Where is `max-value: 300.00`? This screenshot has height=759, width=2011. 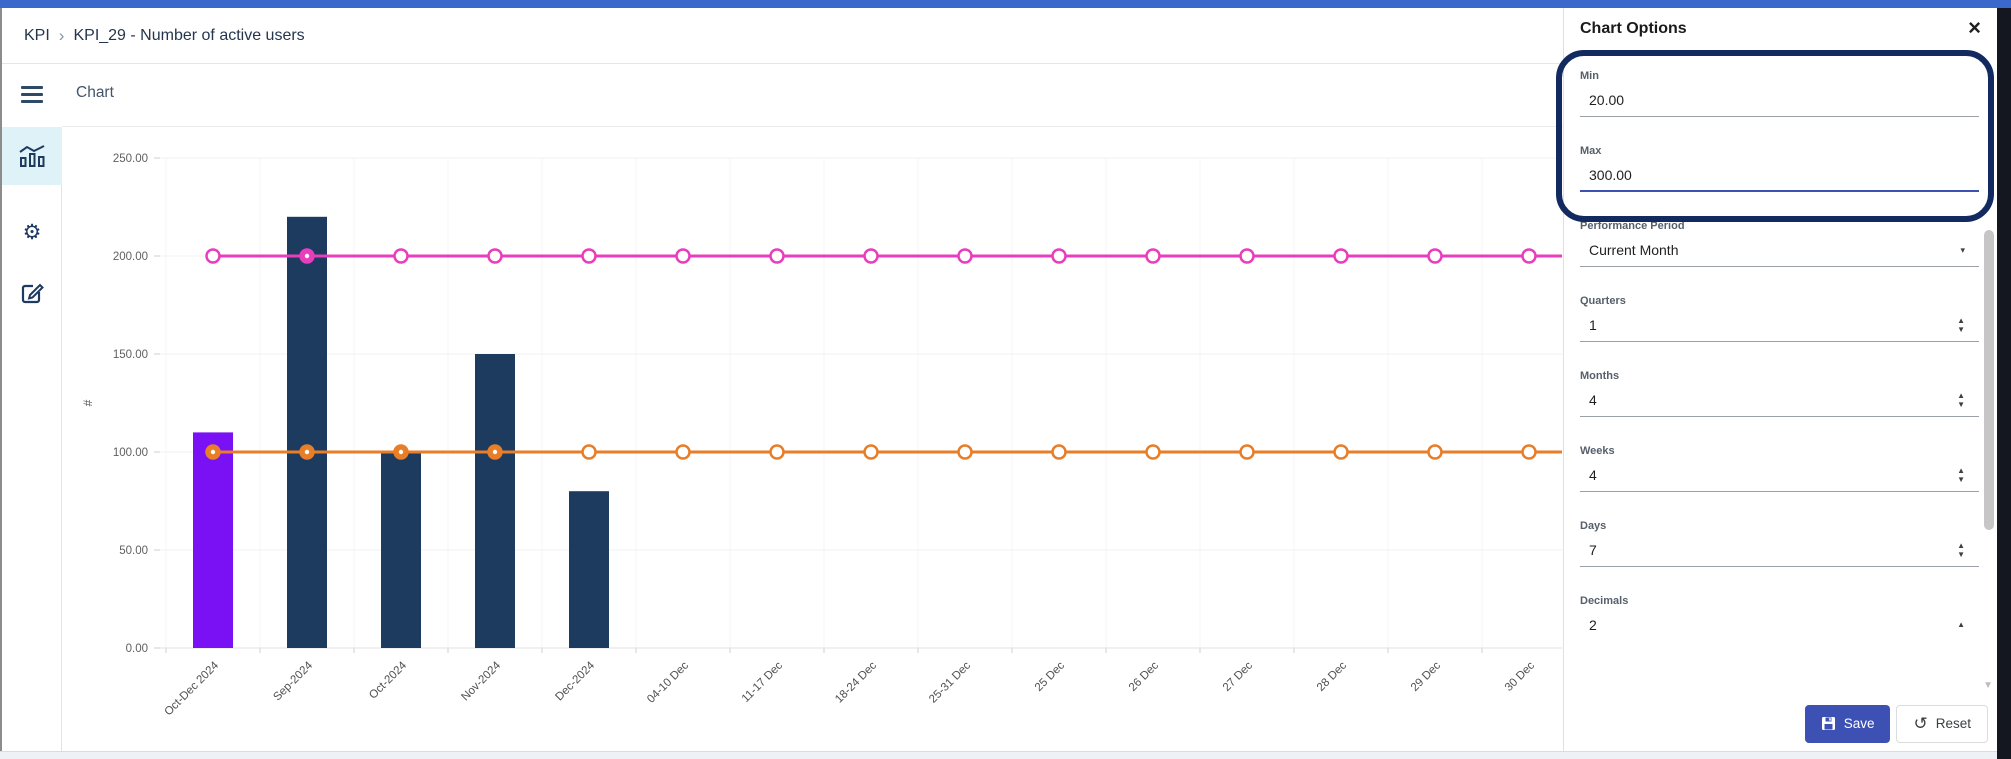
max-value: 300.00 is located at coordinates (1610, 175).